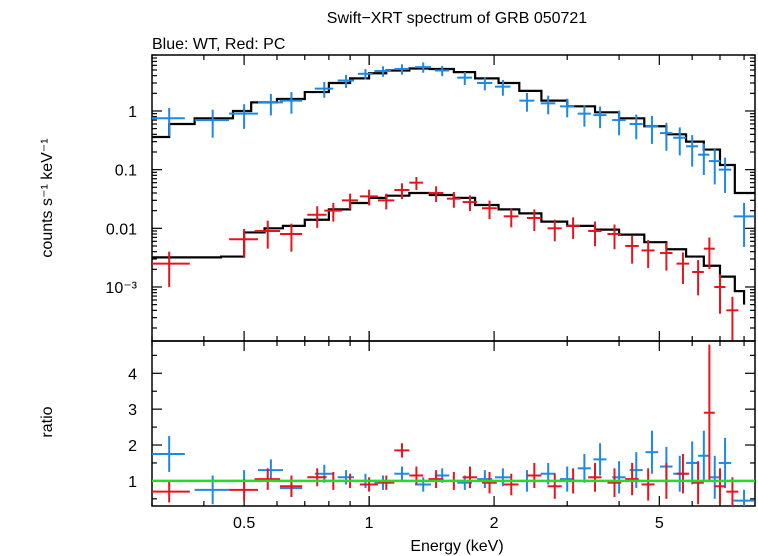 This screenshot has width=758, height=556. What do you see at coordinates (369, 523) in the screenshot?
I see `x-tick-label: 1` at bounding box center [369, 523].